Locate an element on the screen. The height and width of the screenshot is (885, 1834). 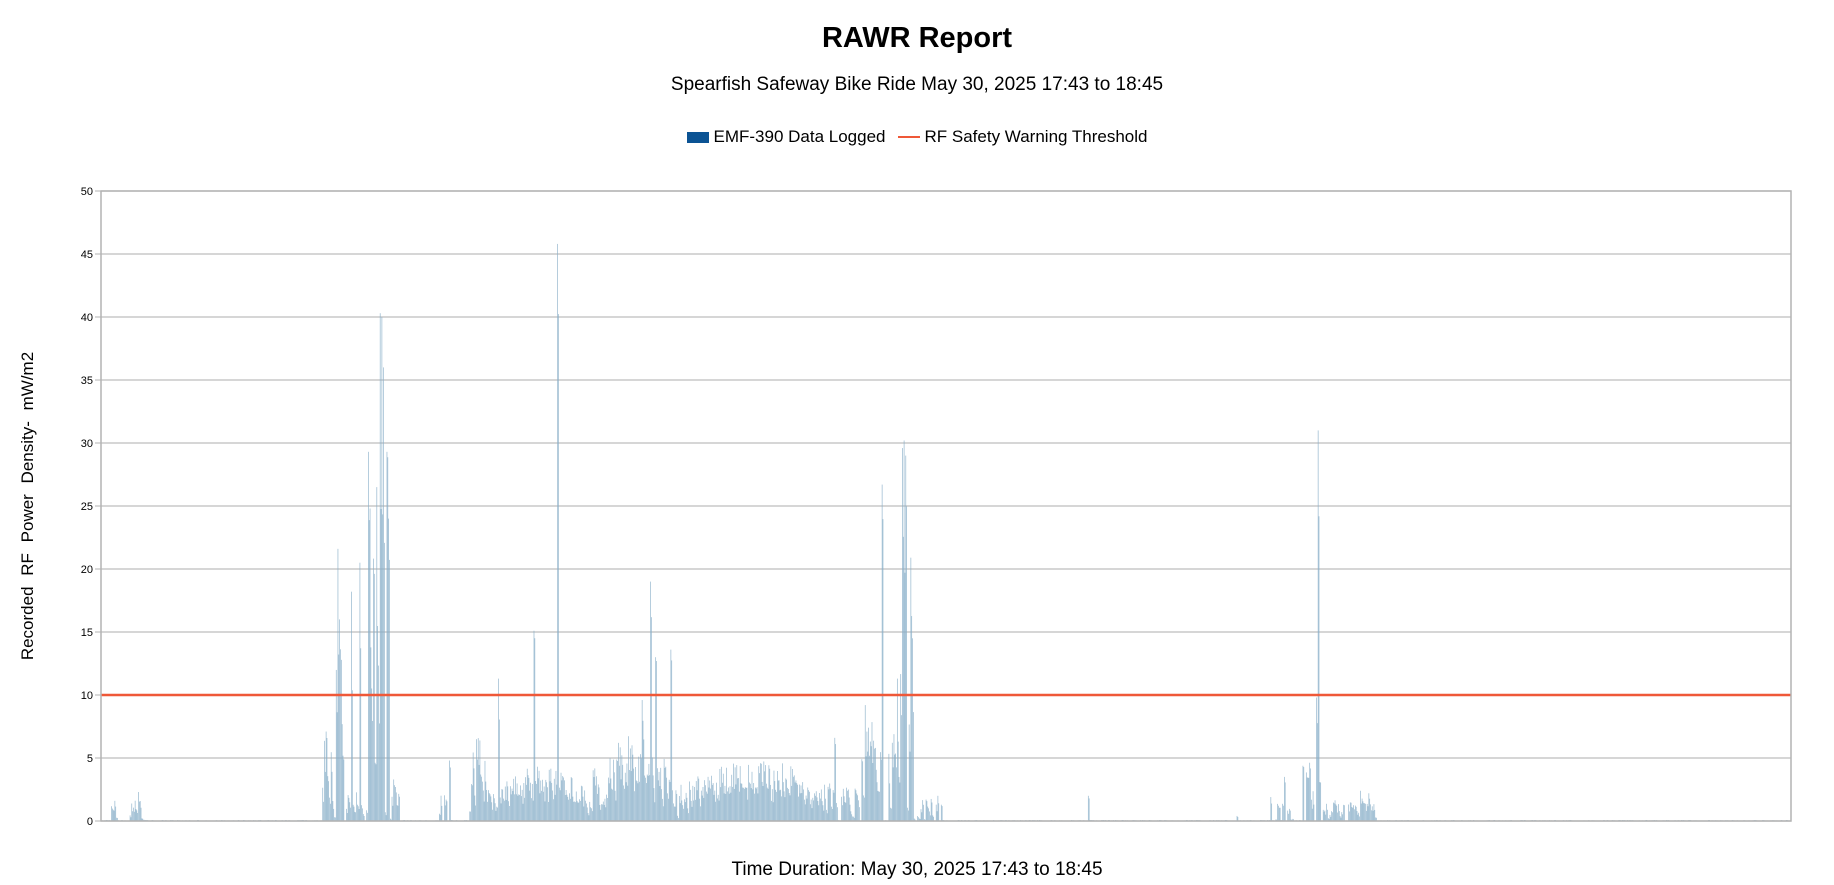
legend-label: EMF-390 Data Logged is located at coordinates (799, 136).